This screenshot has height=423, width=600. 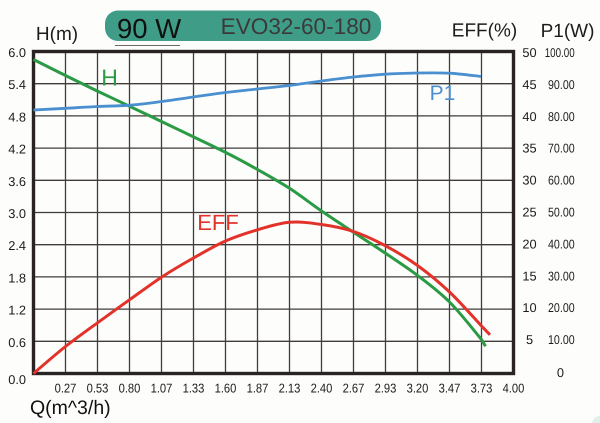 I want to click on svg-text: 5.4, so click(x=17, y=84).